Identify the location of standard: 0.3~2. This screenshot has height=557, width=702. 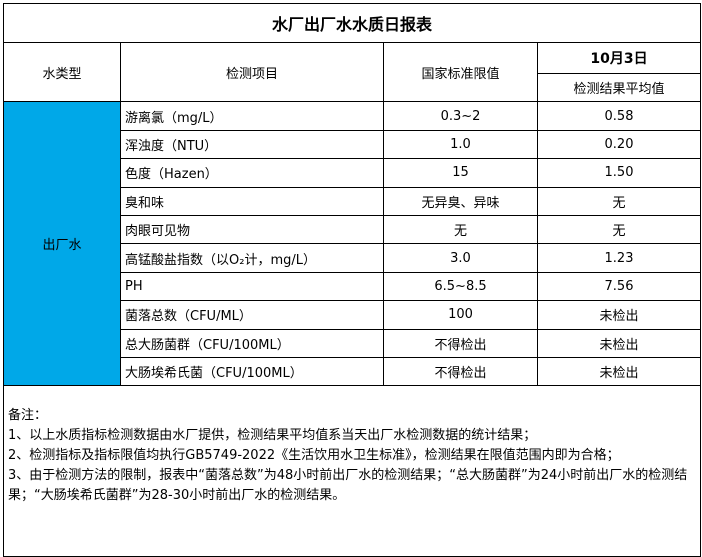
(460, 116).